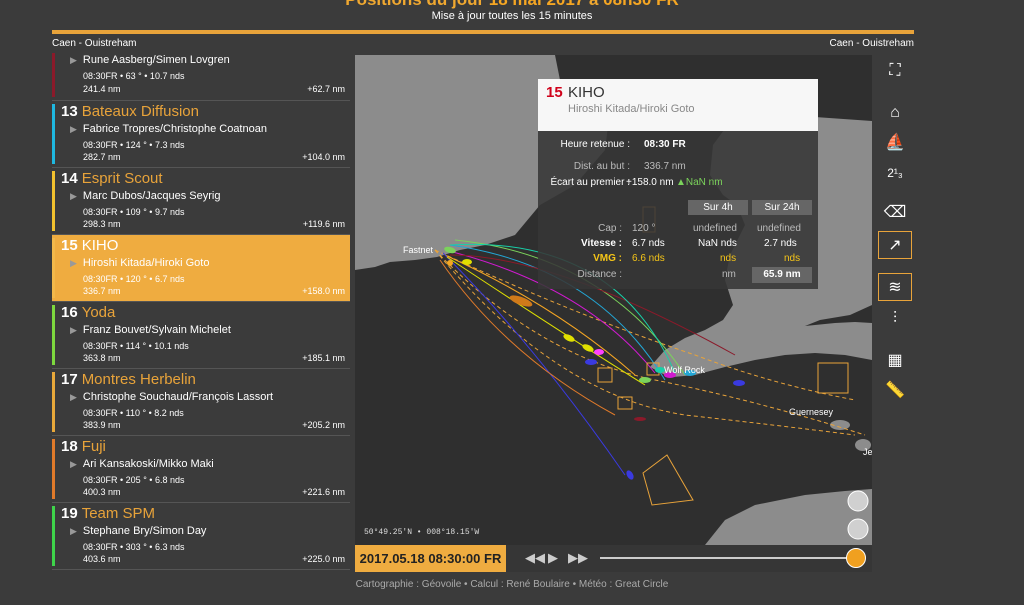  What do you see at coordinates (594, 363) in the screenshot?
I see `boat-markers` at bounding box center [594, 363].